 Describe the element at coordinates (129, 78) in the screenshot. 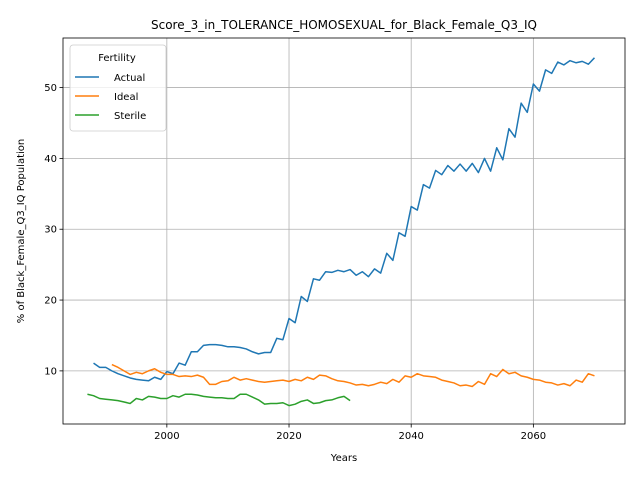

I see `legend-label-actual: Actual` at that location.